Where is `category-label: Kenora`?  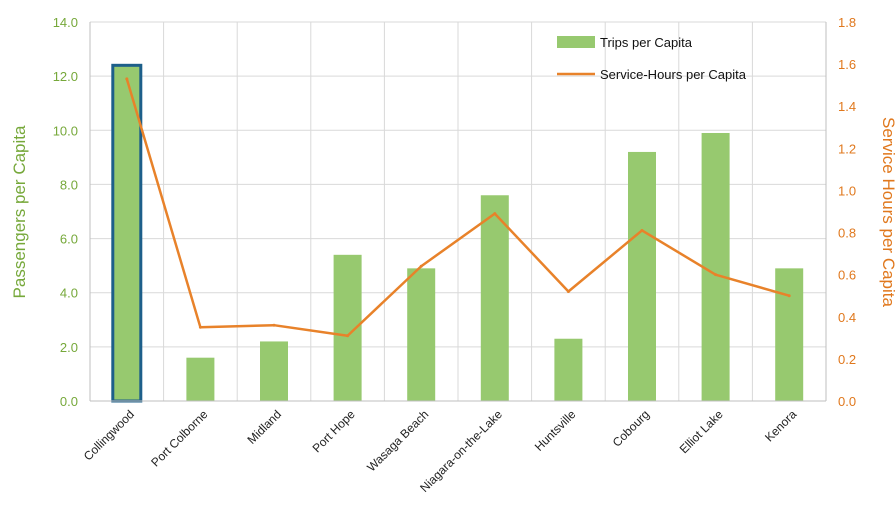 category-label: Kenora is located at coordinates (780, 425).